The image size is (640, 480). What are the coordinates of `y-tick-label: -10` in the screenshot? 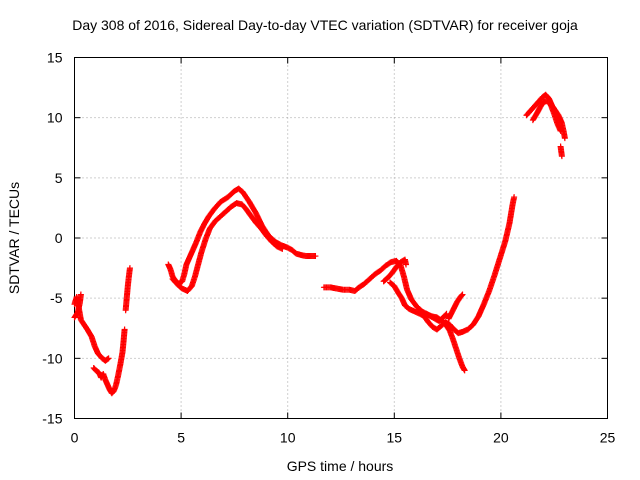 It's located at (52, 358).